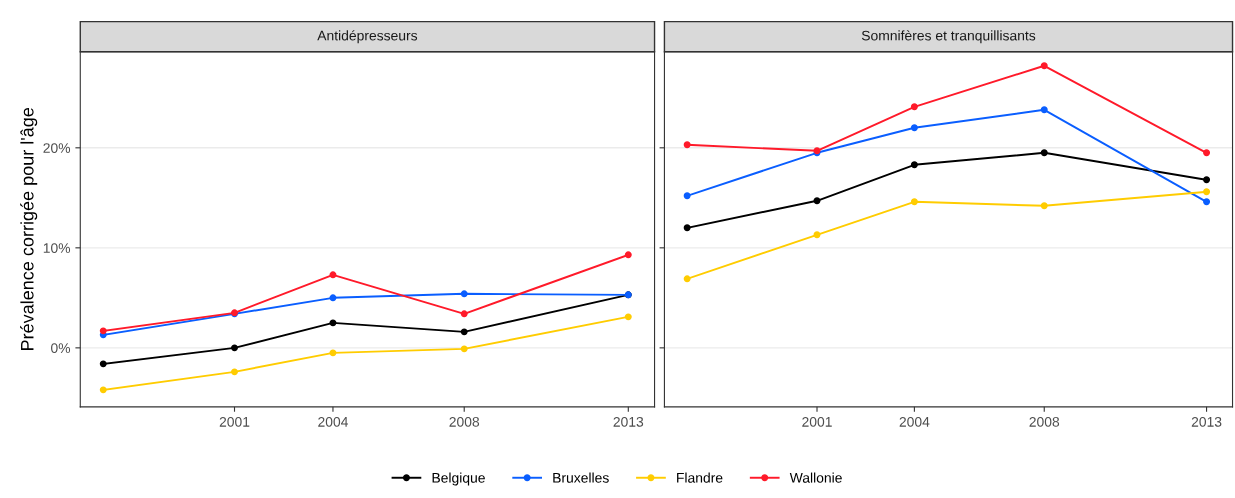 This screenshot has width=1235, height=498. Describe the element at coordinates (458, 479) in the screenshot. I see `legend-label: Belgique` at that location.